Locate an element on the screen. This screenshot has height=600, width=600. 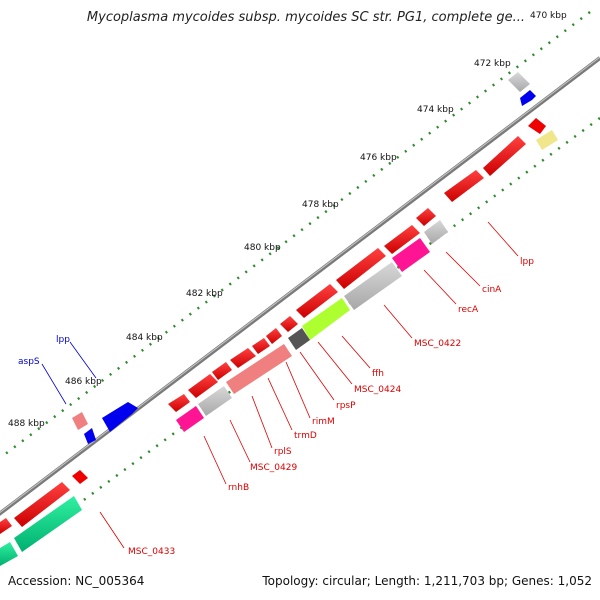
tick-label: 488 kbp is located at coordinates (26, 424).